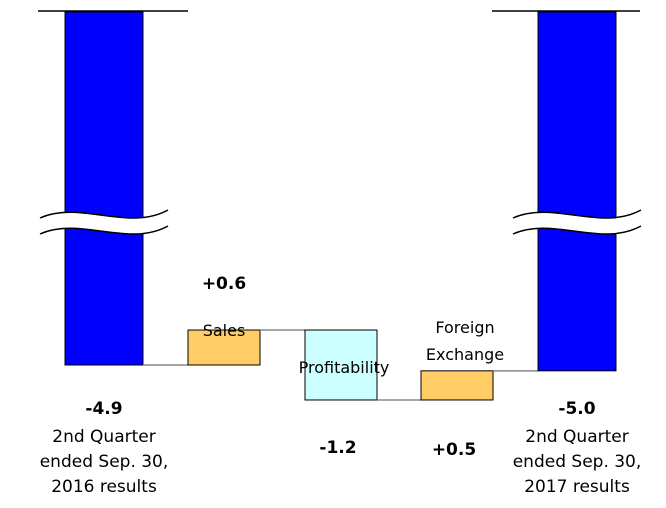  What do you see at coordinates (224, 347) in the screenshot?
I see `step-bar-sales` at bounding box center [224, 347].